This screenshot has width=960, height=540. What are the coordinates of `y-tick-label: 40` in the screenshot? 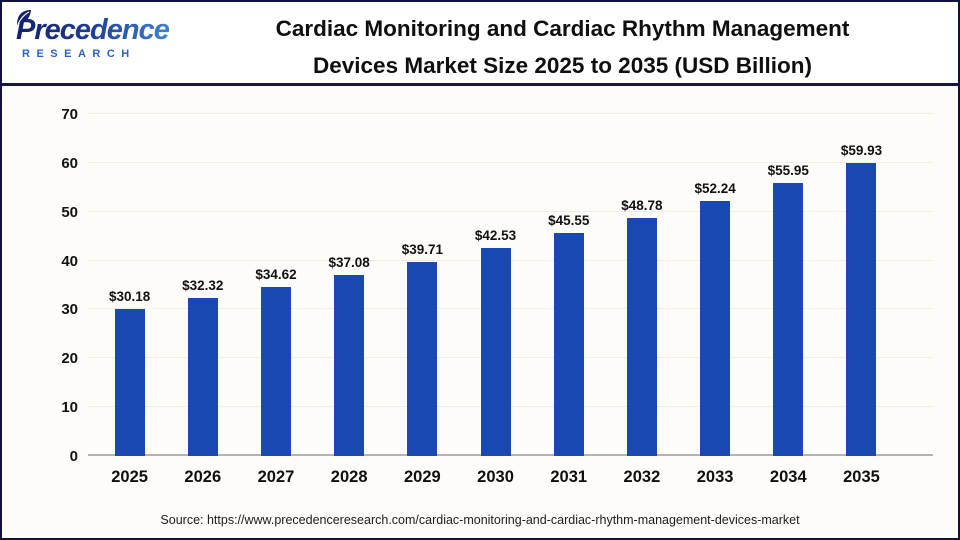 It's located at (69, 261).